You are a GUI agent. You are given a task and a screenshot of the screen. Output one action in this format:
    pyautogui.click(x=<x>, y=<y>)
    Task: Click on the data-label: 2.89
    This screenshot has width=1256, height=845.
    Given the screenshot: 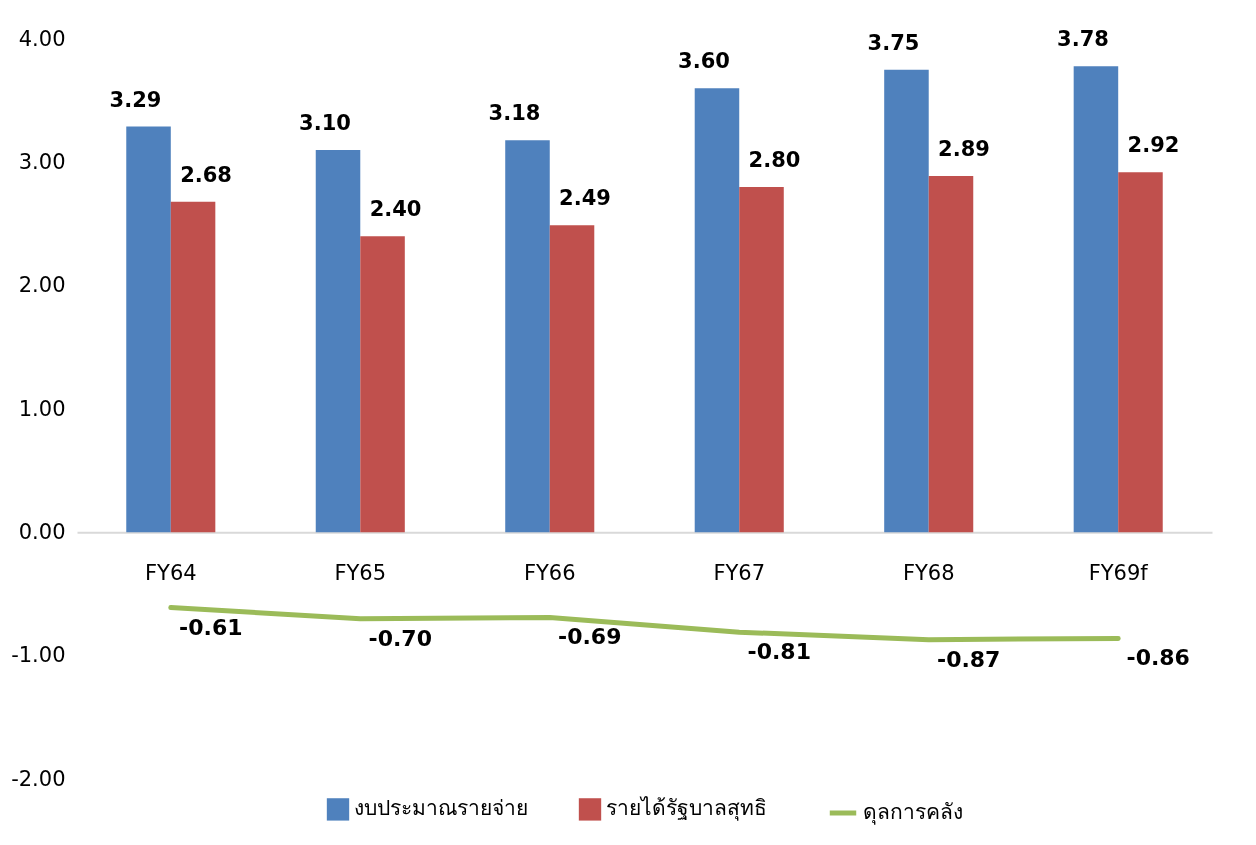 What is the action you would take?
    pyautogui.click(x=964, y=148)
    